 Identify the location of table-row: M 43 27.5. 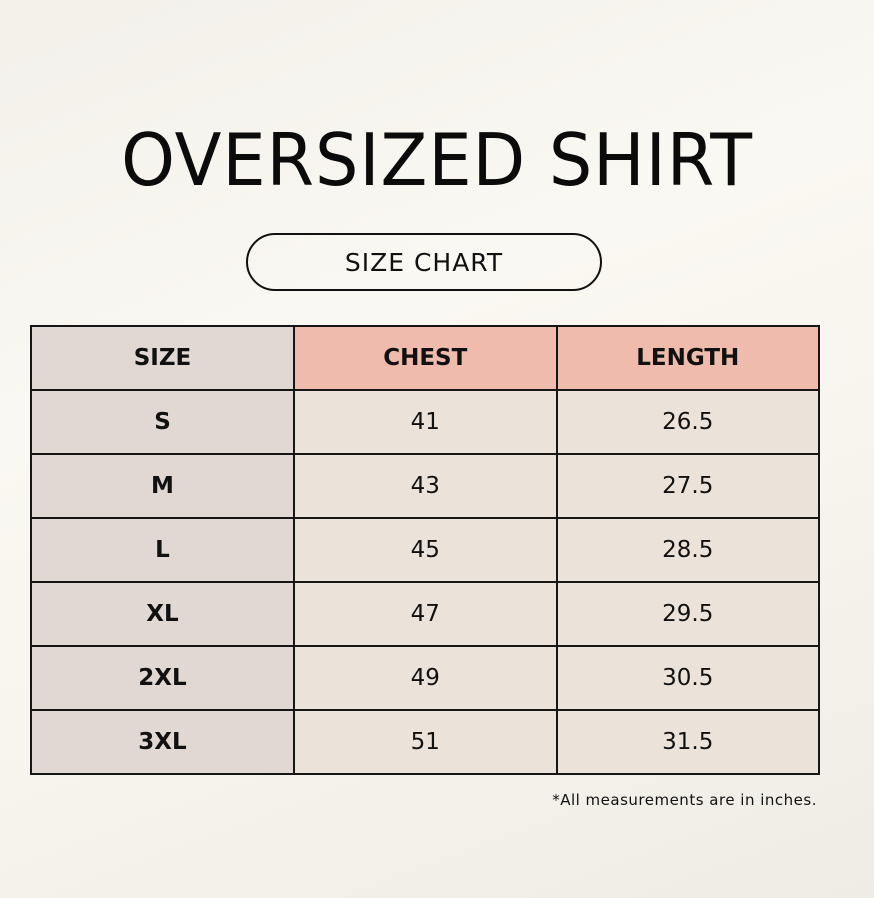
(425, 486).